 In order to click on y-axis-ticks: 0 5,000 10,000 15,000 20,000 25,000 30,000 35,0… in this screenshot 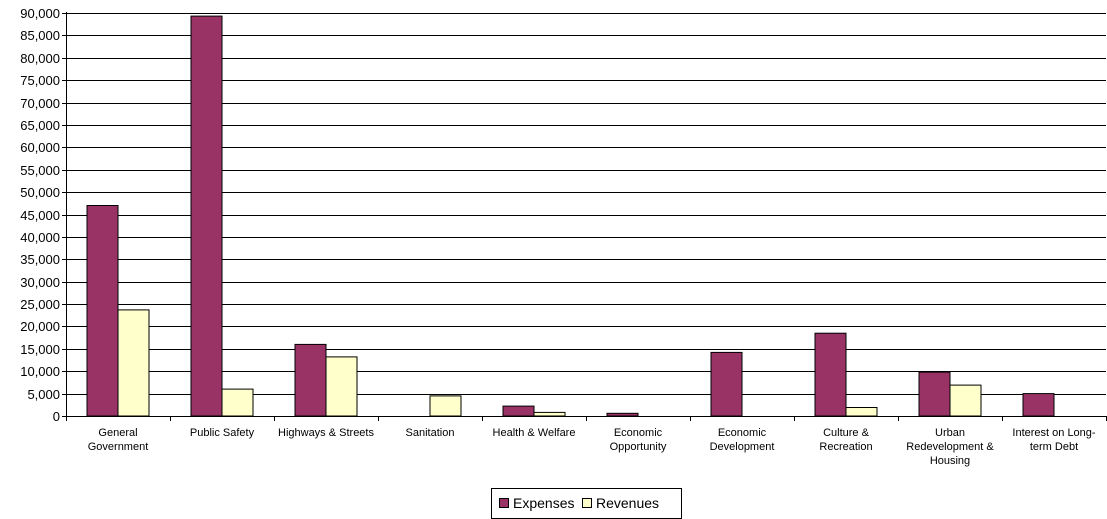, I will do `click(43, 215)`.